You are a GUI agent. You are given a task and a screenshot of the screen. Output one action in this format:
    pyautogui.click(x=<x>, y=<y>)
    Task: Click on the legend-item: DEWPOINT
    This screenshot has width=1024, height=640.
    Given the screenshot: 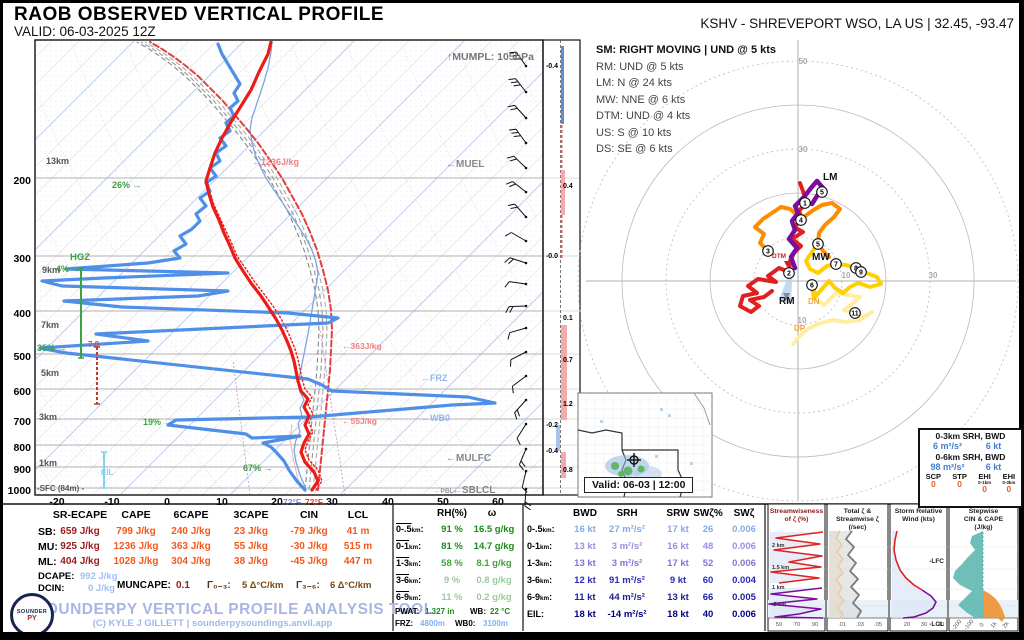 What is the action you would take?
    pyautogui.click(x=84, y=66)
    